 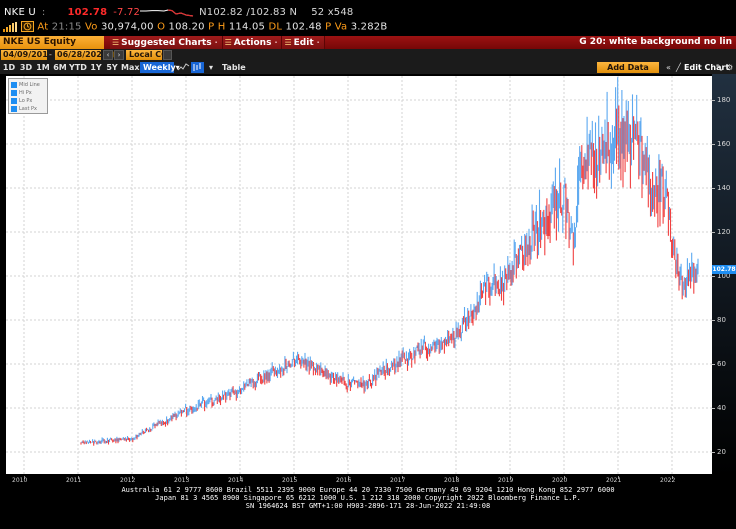 What do you see at coordinates (28, 92) in the screenshot?
I see `legend-item: Hi Px` at bounding box center [28, 92].